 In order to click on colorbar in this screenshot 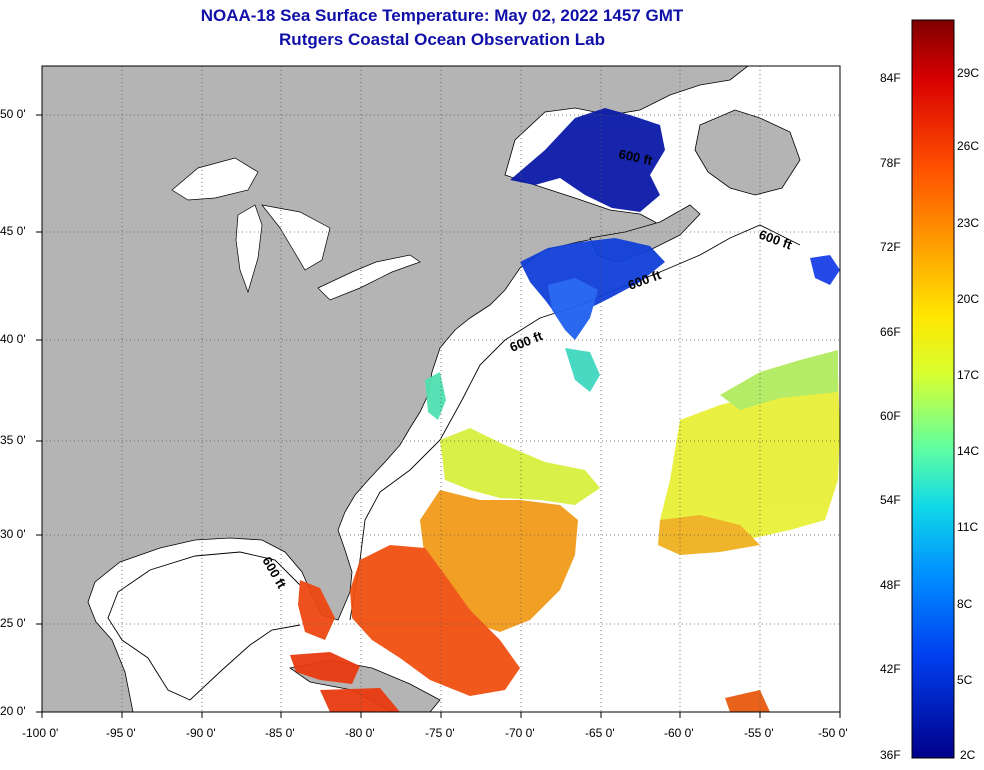, I will do `click(933, 389)`.